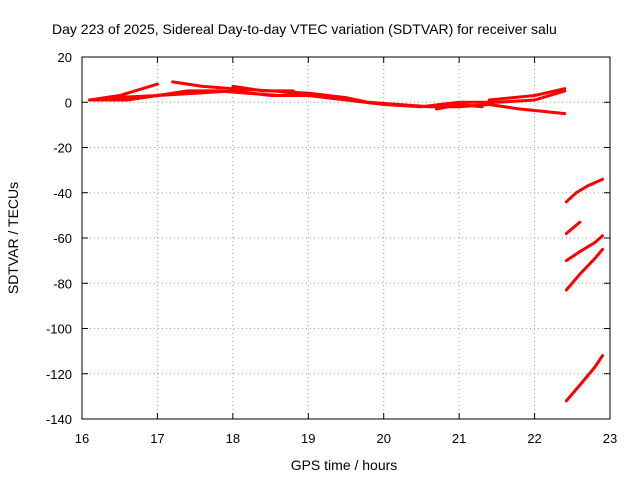 The height and width of the screenshot is (480, 640). What do you see at coordinates (13, 238) in the screenshot?
I see `y-axis-label: SDTVAR / TECUs` at bounding box center [13, 238].